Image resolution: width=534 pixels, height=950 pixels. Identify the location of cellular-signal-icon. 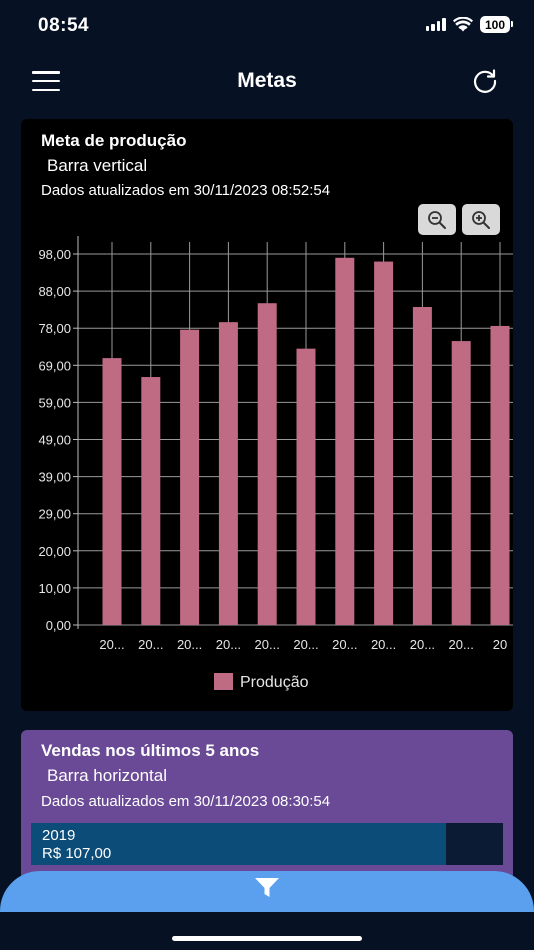
(435, 24).